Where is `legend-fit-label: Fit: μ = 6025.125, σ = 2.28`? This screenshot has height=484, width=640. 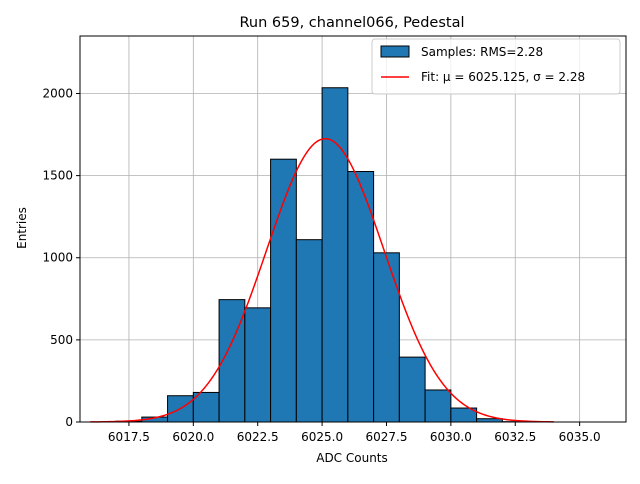 legend-fit-label: Fit: μ = 6025.125, σ = 2.28 is located at coordinates (503, 77).